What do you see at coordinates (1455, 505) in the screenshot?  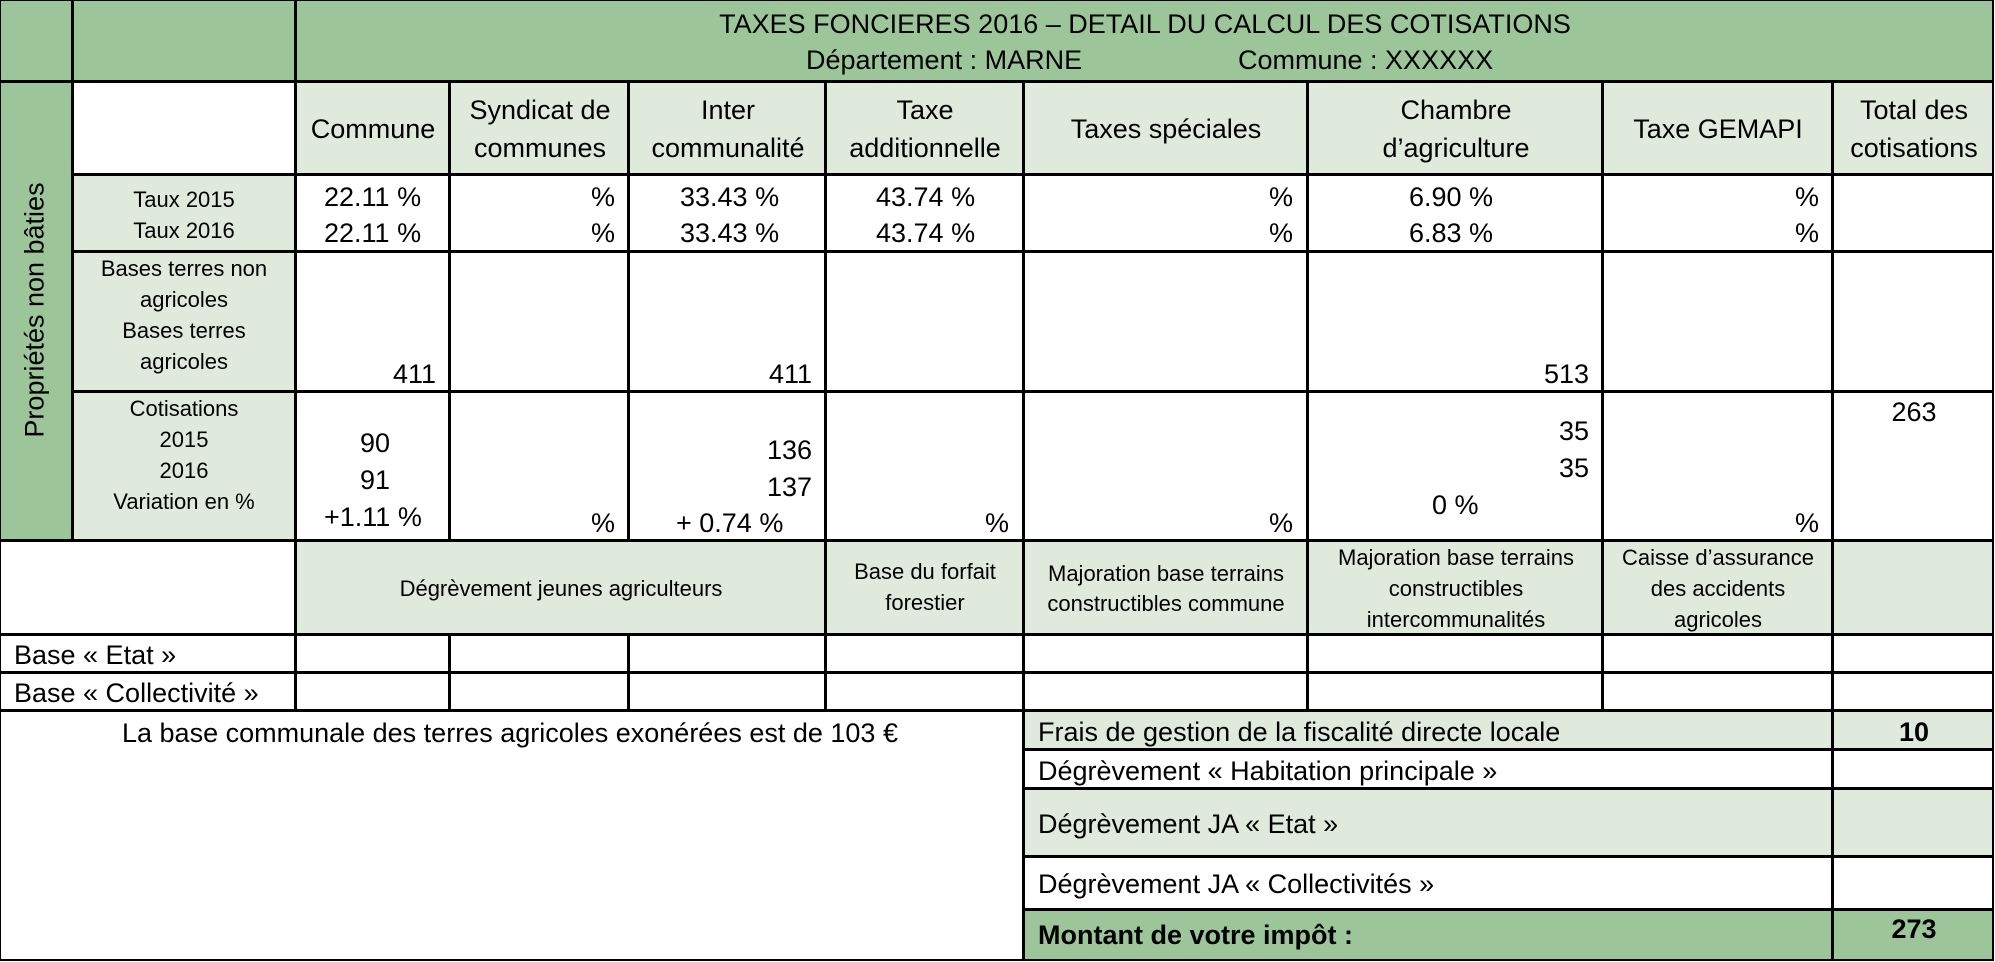 I see `cotisations-chambre-variation: 0 %` at bounding box center [1455, 505].